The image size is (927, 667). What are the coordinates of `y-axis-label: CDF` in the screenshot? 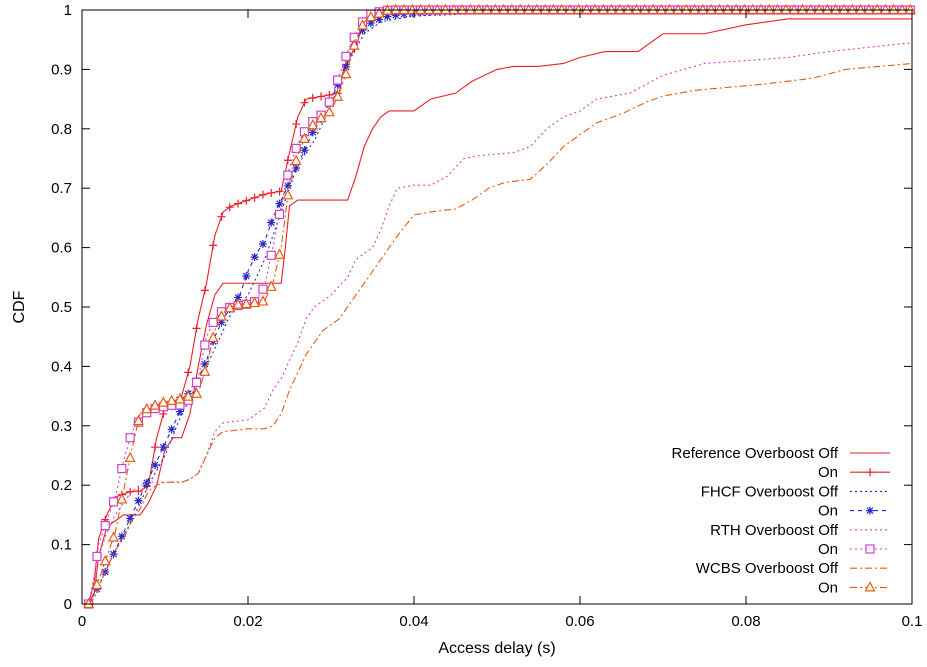 It's located at (19, 306).